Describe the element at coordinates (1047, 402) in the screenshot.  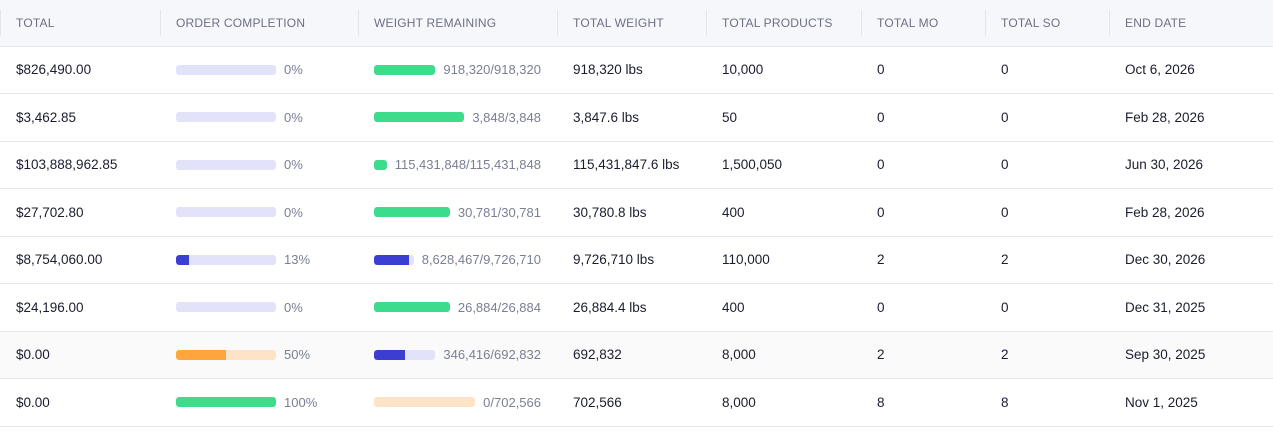
I see `total-so-cell: 8` at that location.